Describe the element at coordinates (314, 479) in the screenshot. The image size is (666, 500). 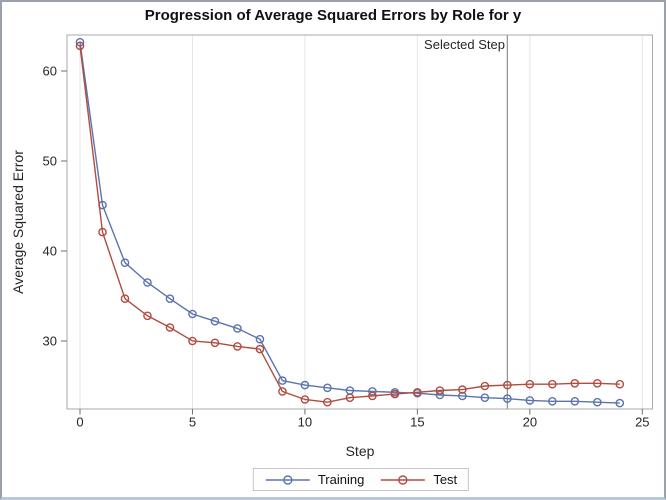
I see `legend-item-training: Training` at that location.